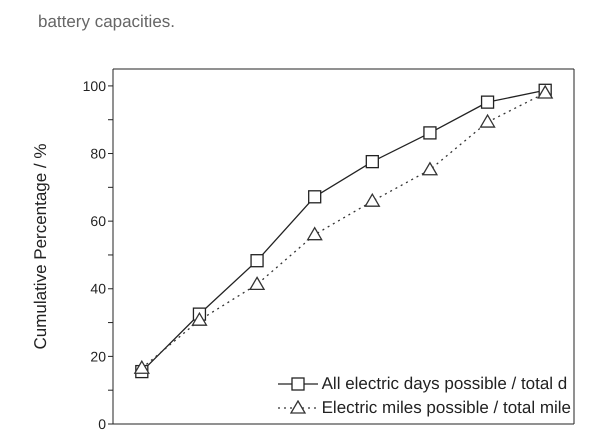 The width and height of the screenshot is (593, 448). What do you see at coordinates (98, 356) in the screenshot?
I see `y-tick-label: 20` at bounding box center [98, 356].